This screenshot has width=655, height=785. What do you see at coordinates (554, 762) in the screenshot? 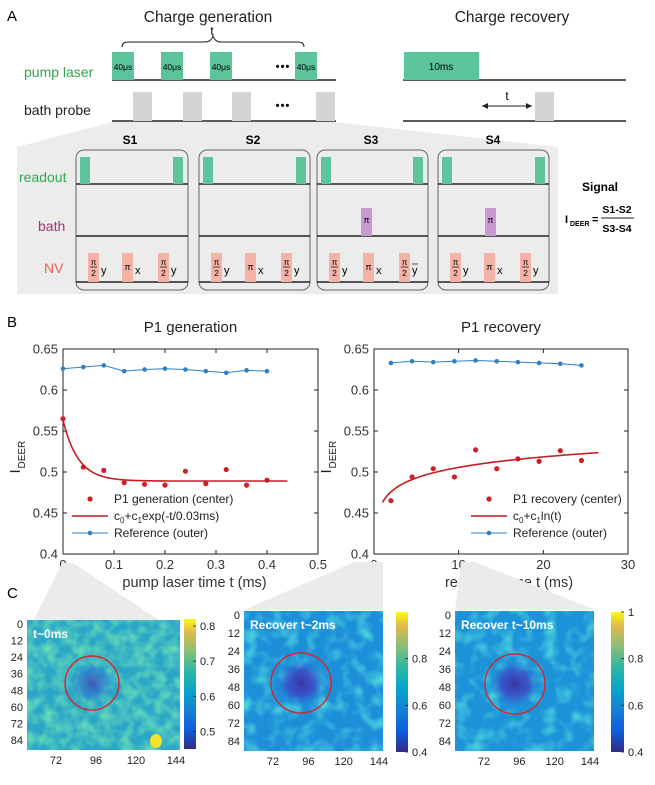
I see `heatmap-3-xtick-label: 120` at bounding box center [554, 762].